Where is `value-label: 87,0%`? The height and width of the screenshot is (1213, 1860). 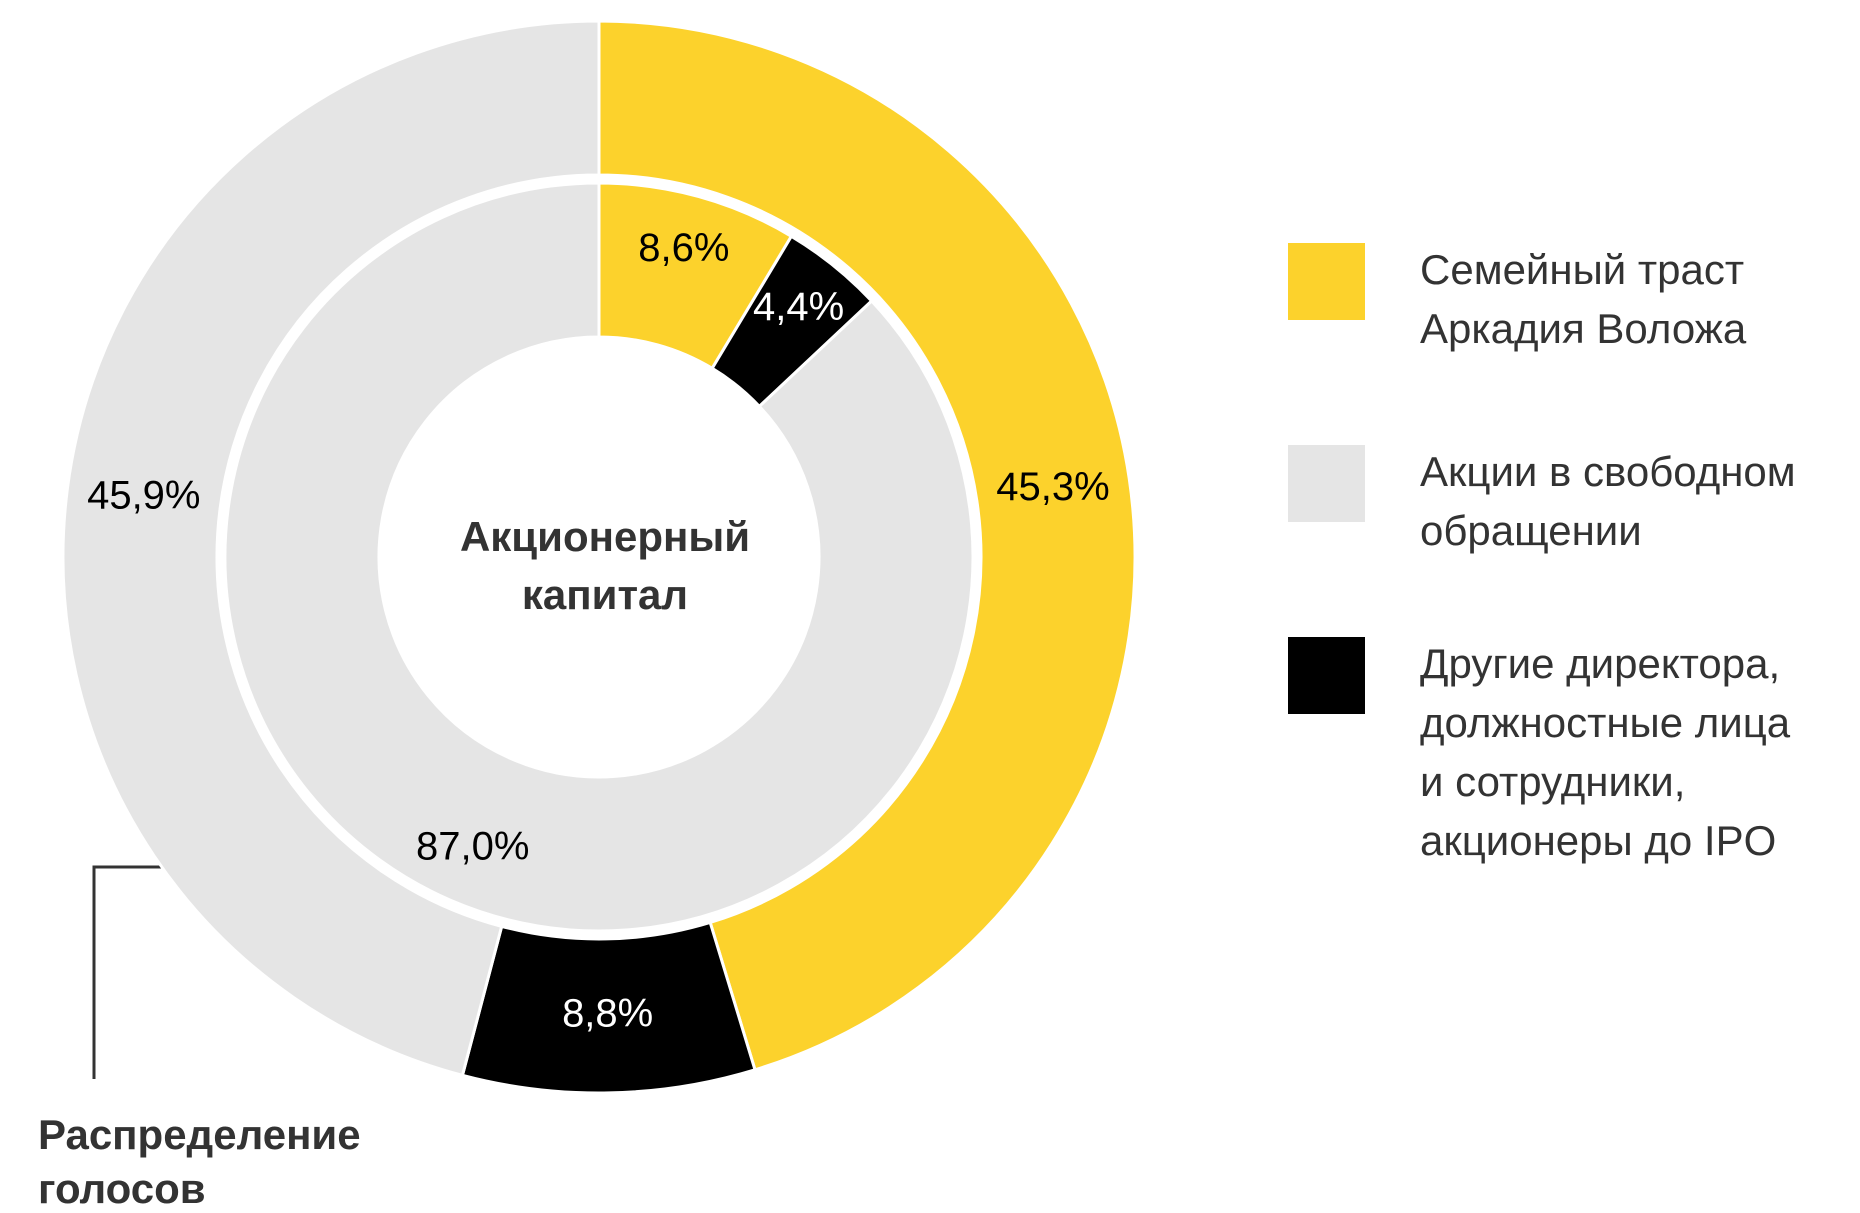
value-label: 87,0% is located at coordinates (472, 846).